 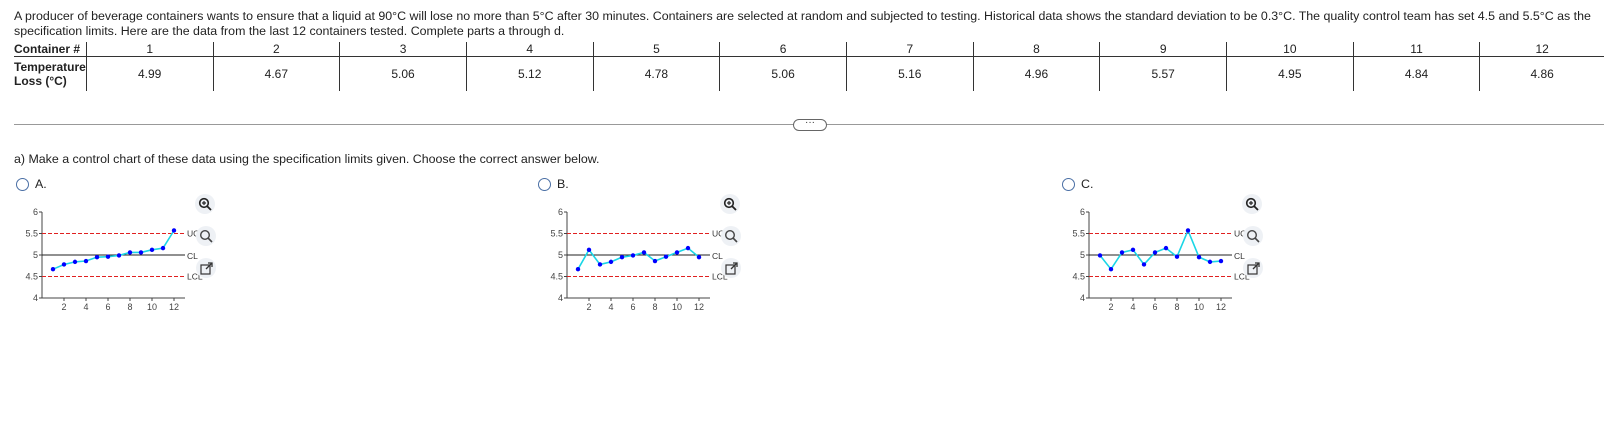 I want to click on y-tick-label: 4, so click(x=1082, y=298).